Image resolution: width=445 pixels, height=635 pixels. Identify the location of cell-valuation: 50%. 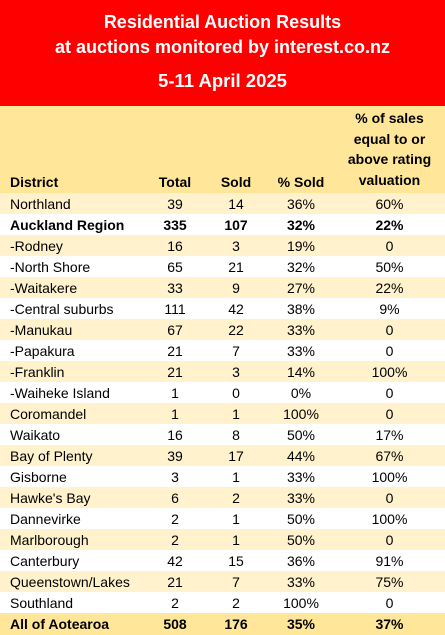
(389, 266).